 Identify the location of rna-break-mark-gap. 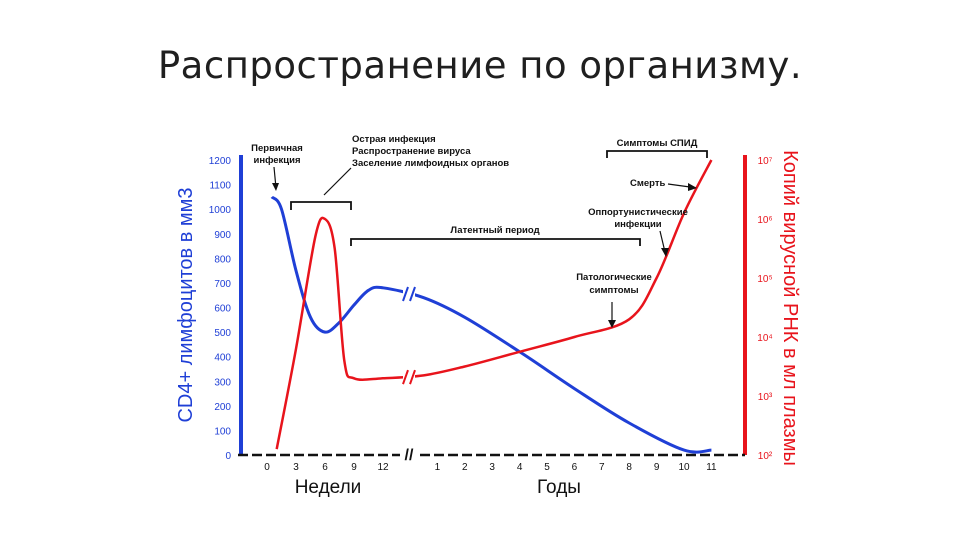
(409, 377).